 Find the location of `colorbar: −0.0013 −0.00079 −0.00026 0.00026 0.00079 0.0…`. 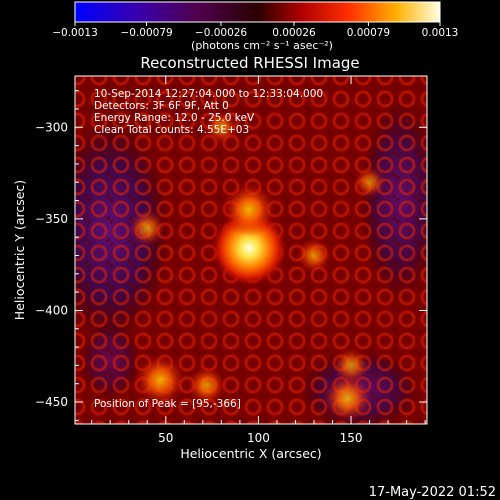

colorbar: −0.0013 −0.00079 −0.00026 0.00026 0.00079 0.0… is located at coordinates (255, 26).